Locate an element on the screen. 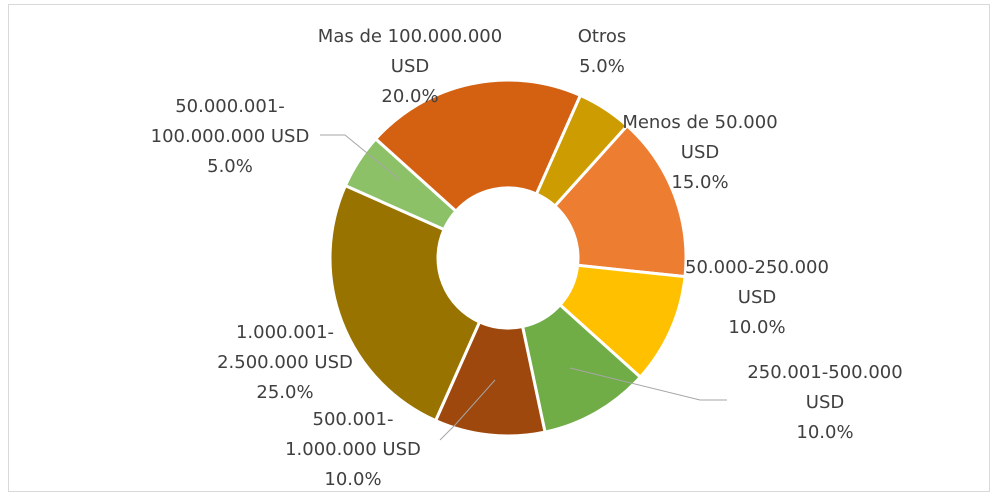  category: Mas de 100.000.000 USD is located at coordinates (410, 51).